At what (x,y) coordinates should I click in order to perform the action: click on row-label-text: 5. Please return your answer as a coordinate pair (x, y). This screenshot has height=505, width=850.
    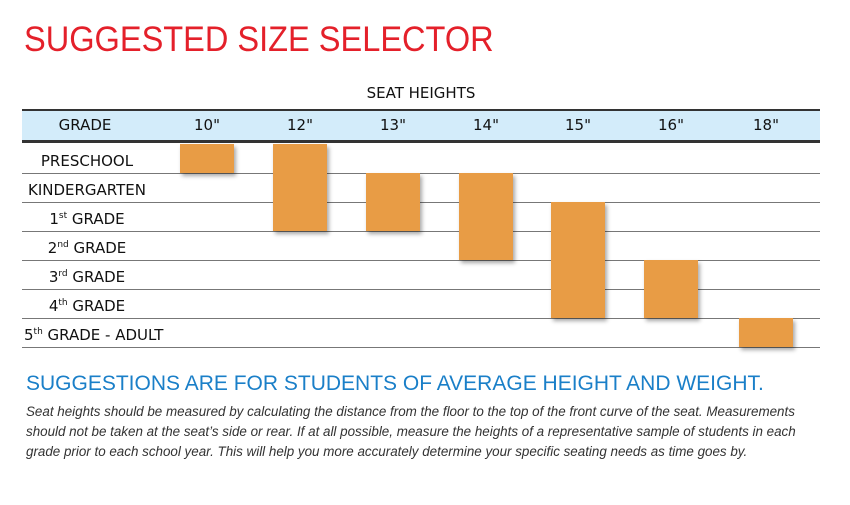
    Looking at the image, I should click on (29, 335).